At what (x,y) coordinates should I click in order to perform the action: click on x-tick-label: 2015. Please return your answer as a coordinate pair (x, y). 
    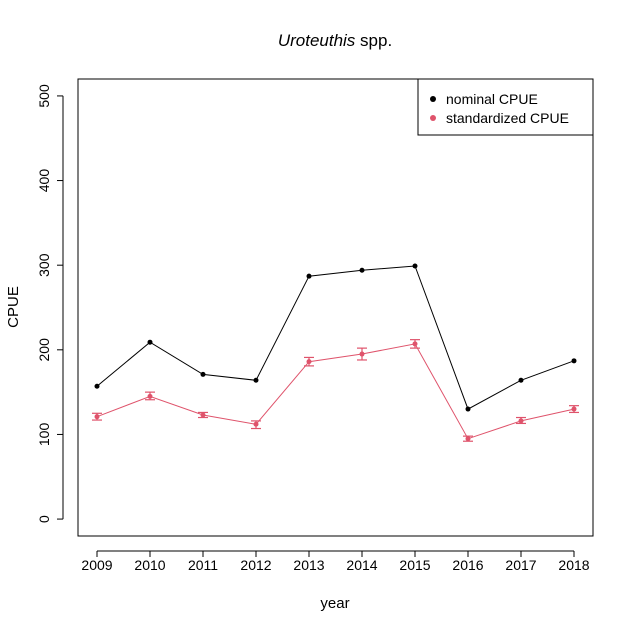
    Looking at the image, I should click on (414, 565).